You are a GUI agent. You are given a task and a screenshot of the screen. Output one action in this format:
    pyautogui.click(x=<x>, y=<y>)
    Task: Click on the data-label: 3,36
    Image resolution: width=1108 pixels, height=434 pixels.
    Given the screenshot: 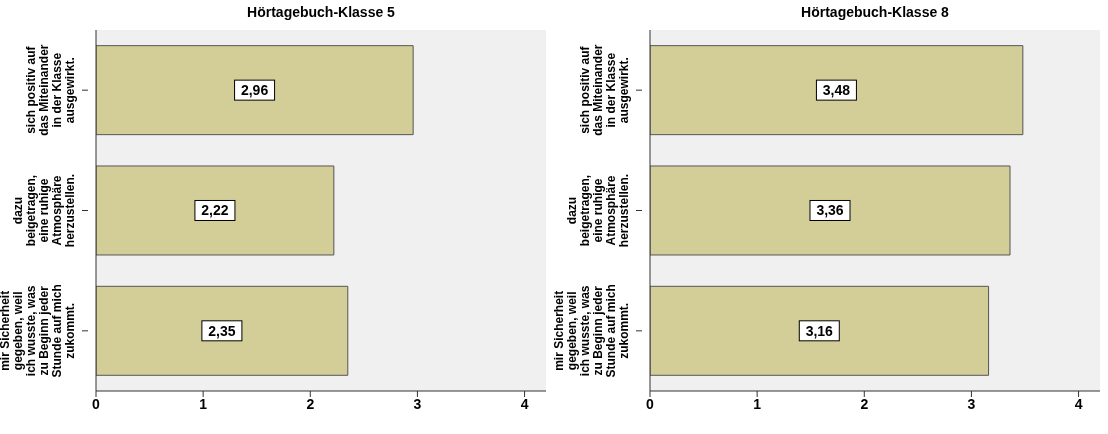 What is the action you would take?
    pyautogui.click(x=830, y=210)
    